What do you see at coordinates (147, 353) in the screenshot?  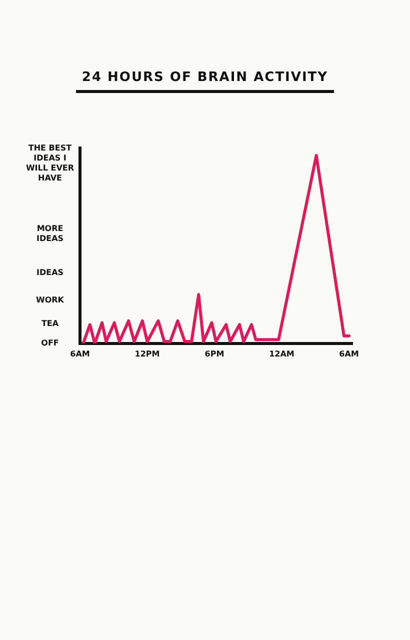 I see `x-tick-label: 12PM` at bounding box center [147, 353].